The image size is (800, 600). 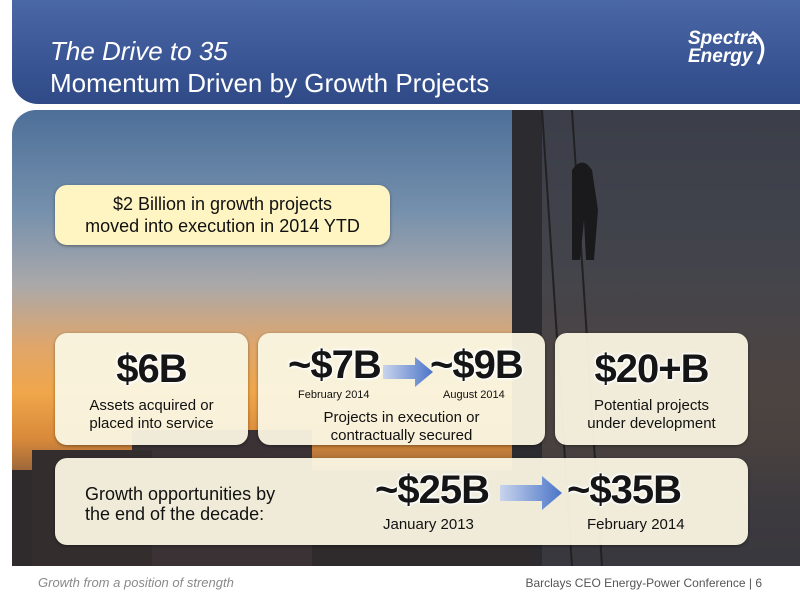 I want to click on stat-value: ~$7B, so click(x=335, y=365).